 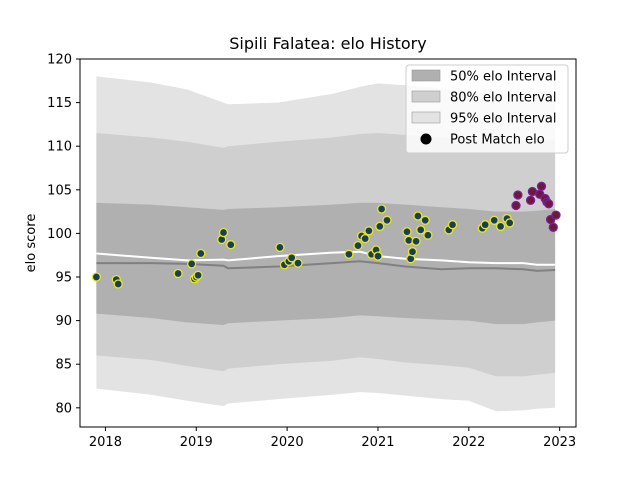 I want to click on y-tick-label: 85, so click(x=63, y=365).